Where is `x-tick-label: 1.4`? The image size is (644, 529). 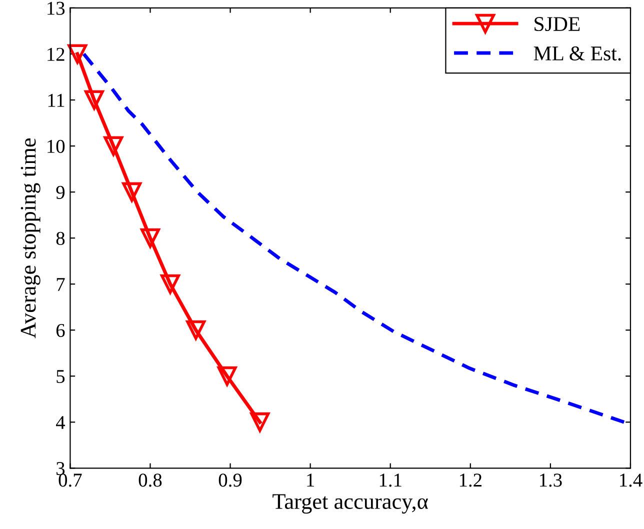 x-tick-label: 1.4 is located at coordinates (631, 480).